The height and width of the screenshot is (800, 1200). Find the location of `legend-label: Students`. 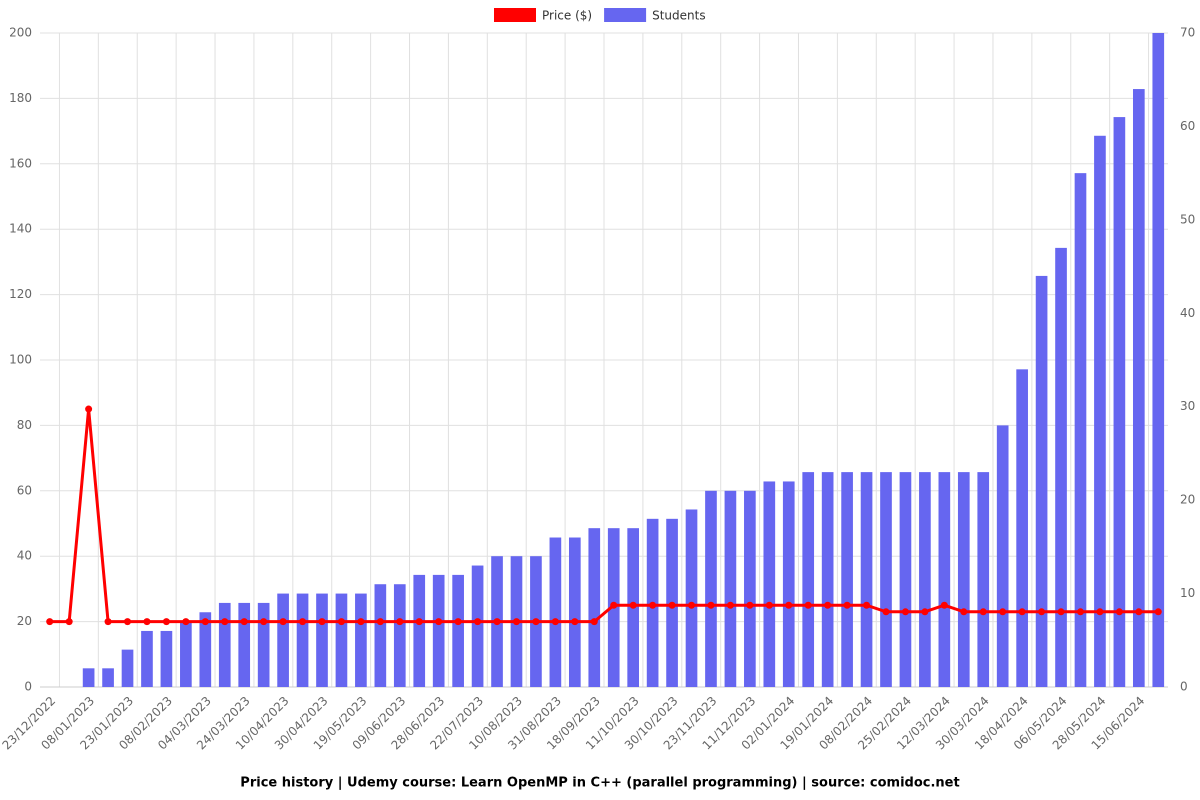

legend-label: Students is located at coordinates (679, 16).